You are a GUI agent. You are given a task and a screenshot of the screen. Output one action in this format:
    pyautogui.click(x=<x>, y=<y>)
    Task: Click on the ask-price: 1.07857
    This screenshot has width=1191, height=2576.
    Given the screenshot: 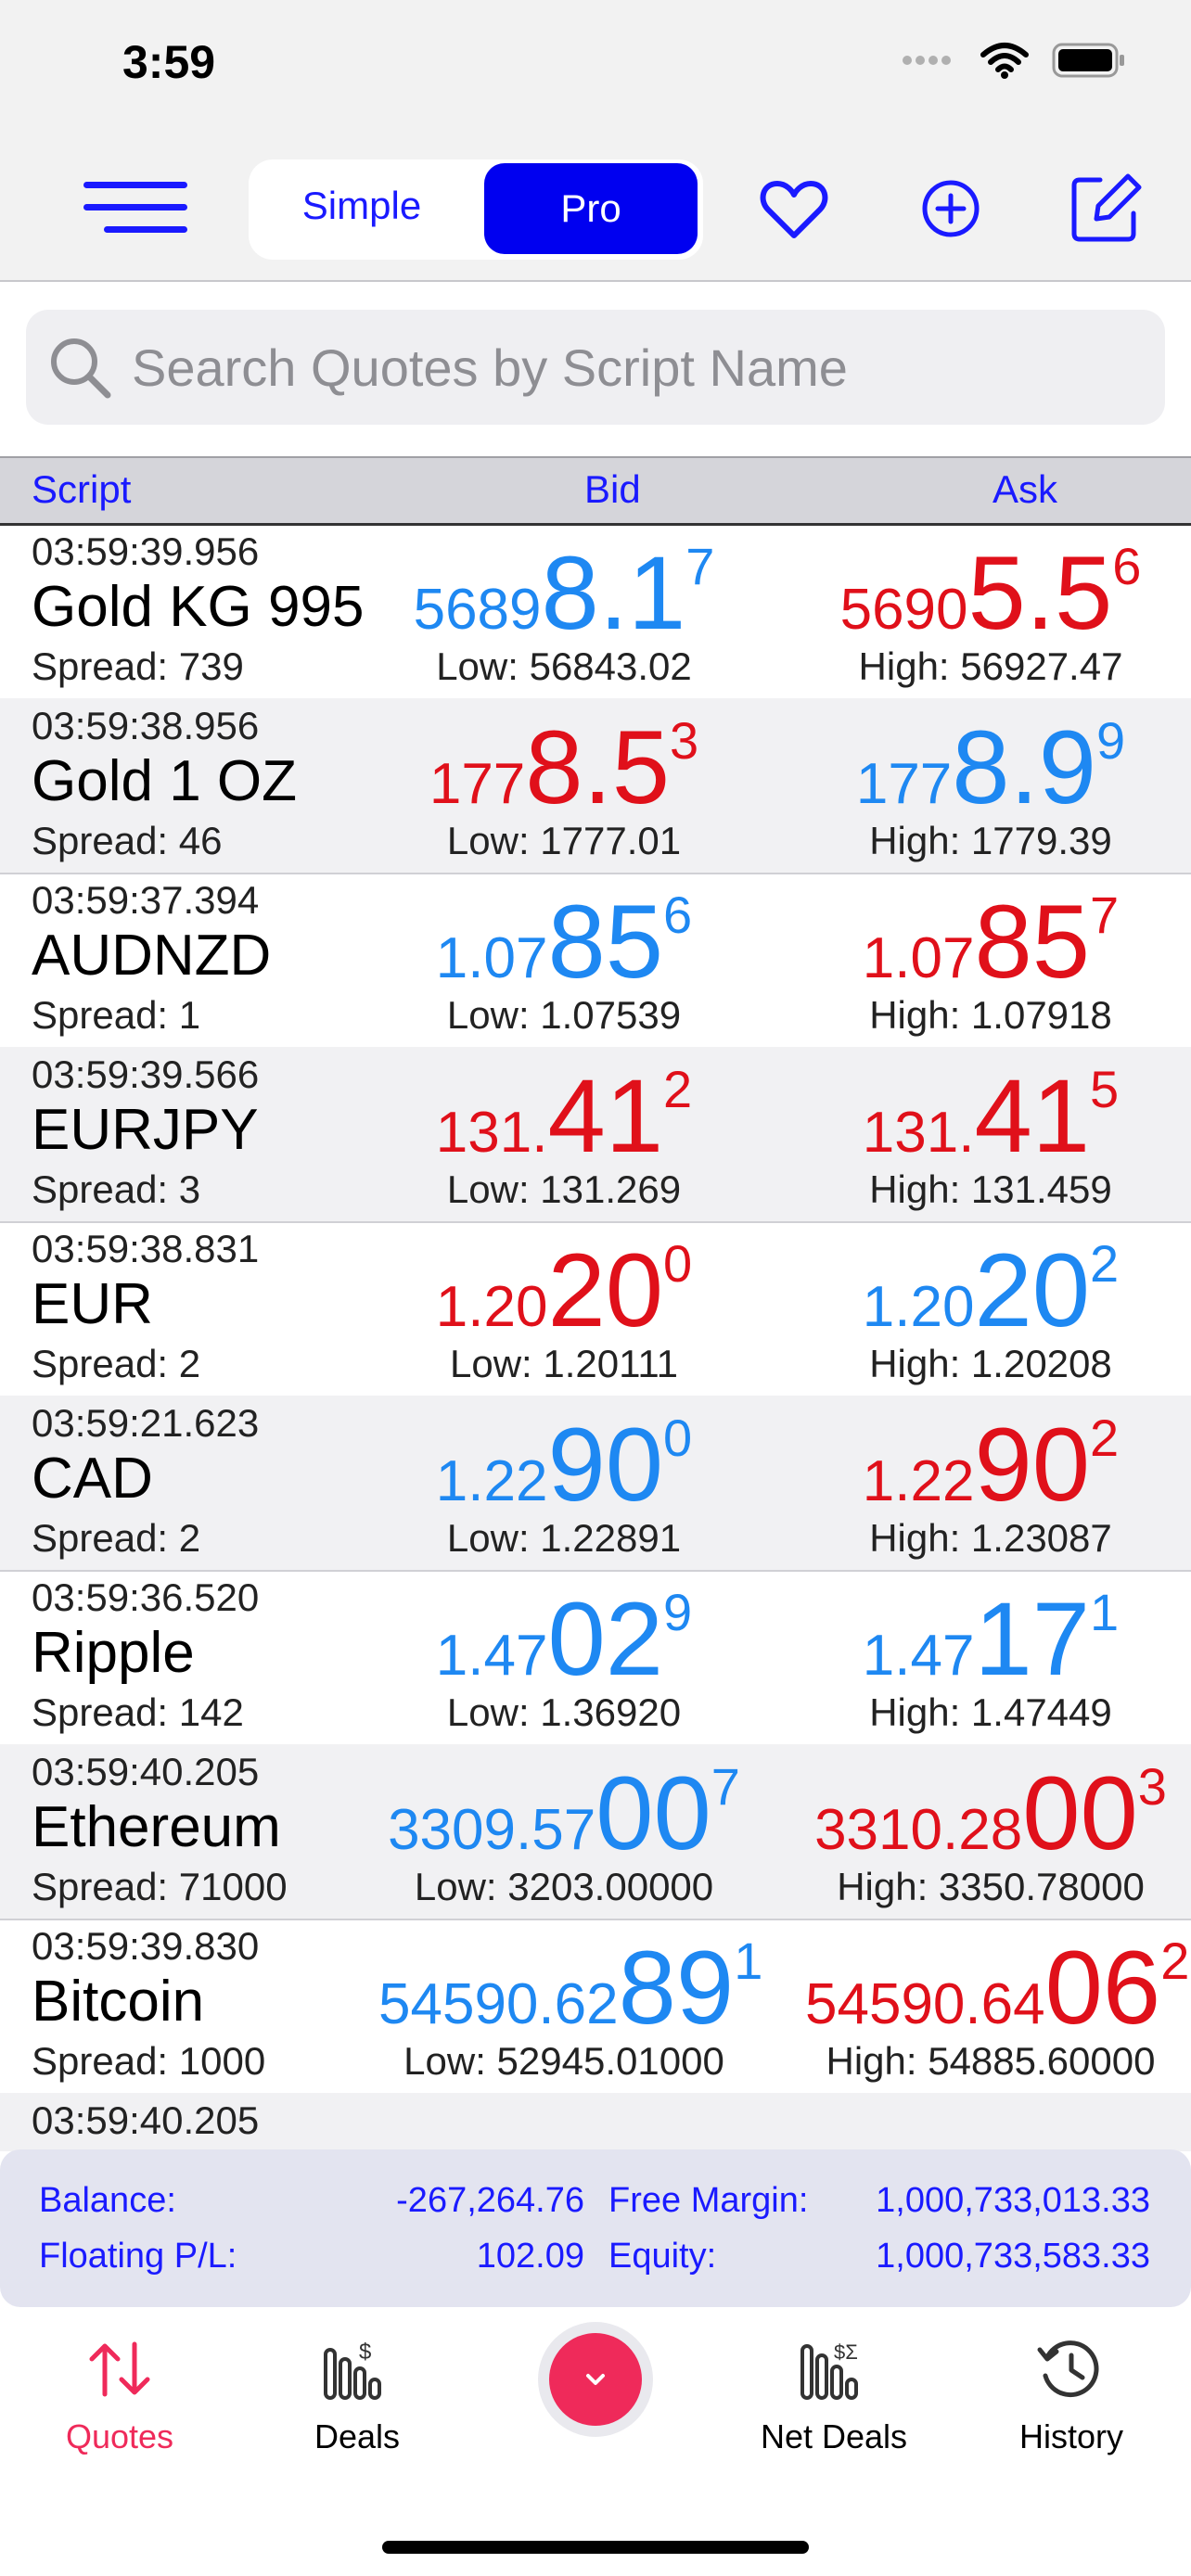 What is the action you would take?
    pyautogui.click(x=990, y=941)
    